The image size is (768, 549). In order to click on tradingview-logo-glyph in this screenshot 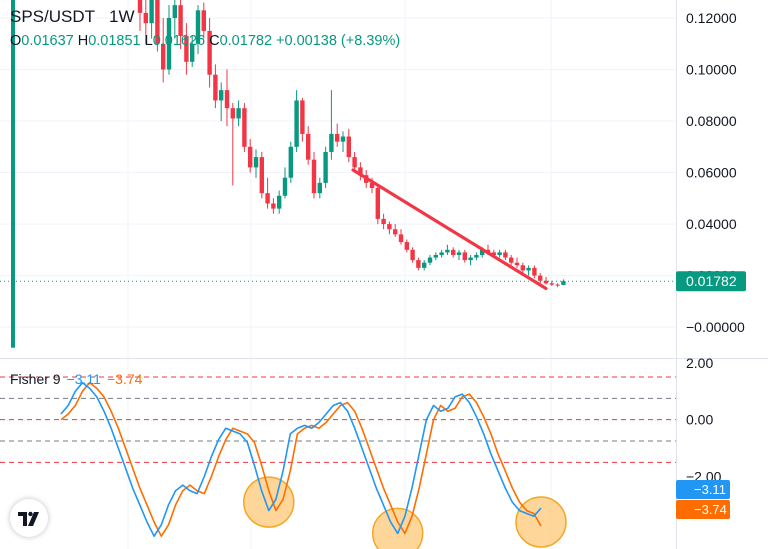, I will do `click(28, 518)`.